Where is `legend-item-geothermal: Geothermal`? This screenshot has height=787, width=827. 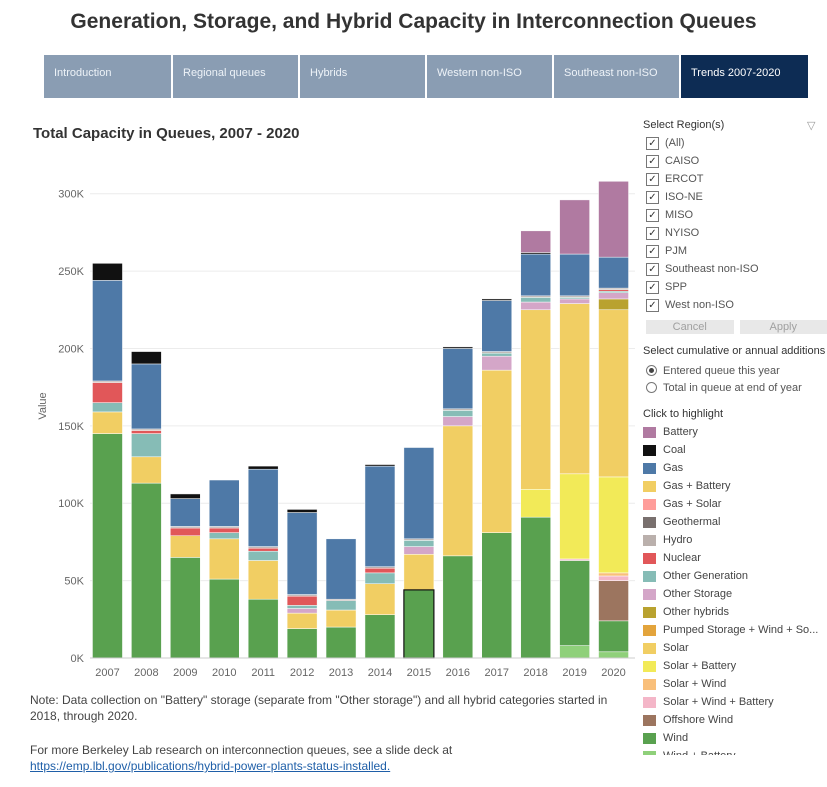
legend-item-geothermal: Geothermal is located at coordinates (735, 522).